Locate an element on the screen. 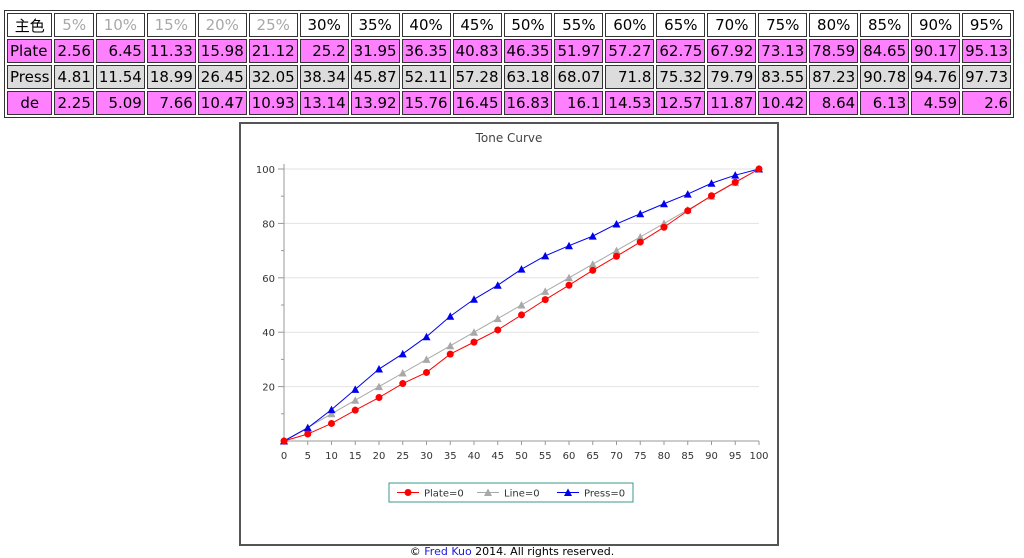  value-cell: 16.83 is located at coordinates (528, 103).